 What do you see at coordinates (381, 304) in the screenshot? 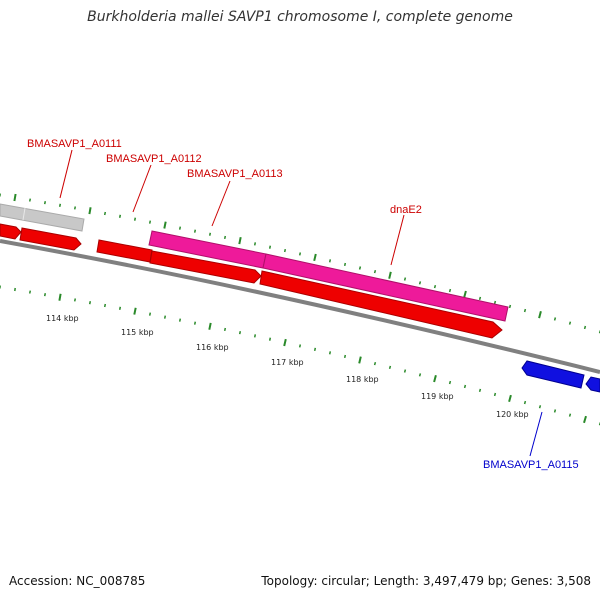
I see `gene-arrow-dnae2` at bounding box center [381, 304].